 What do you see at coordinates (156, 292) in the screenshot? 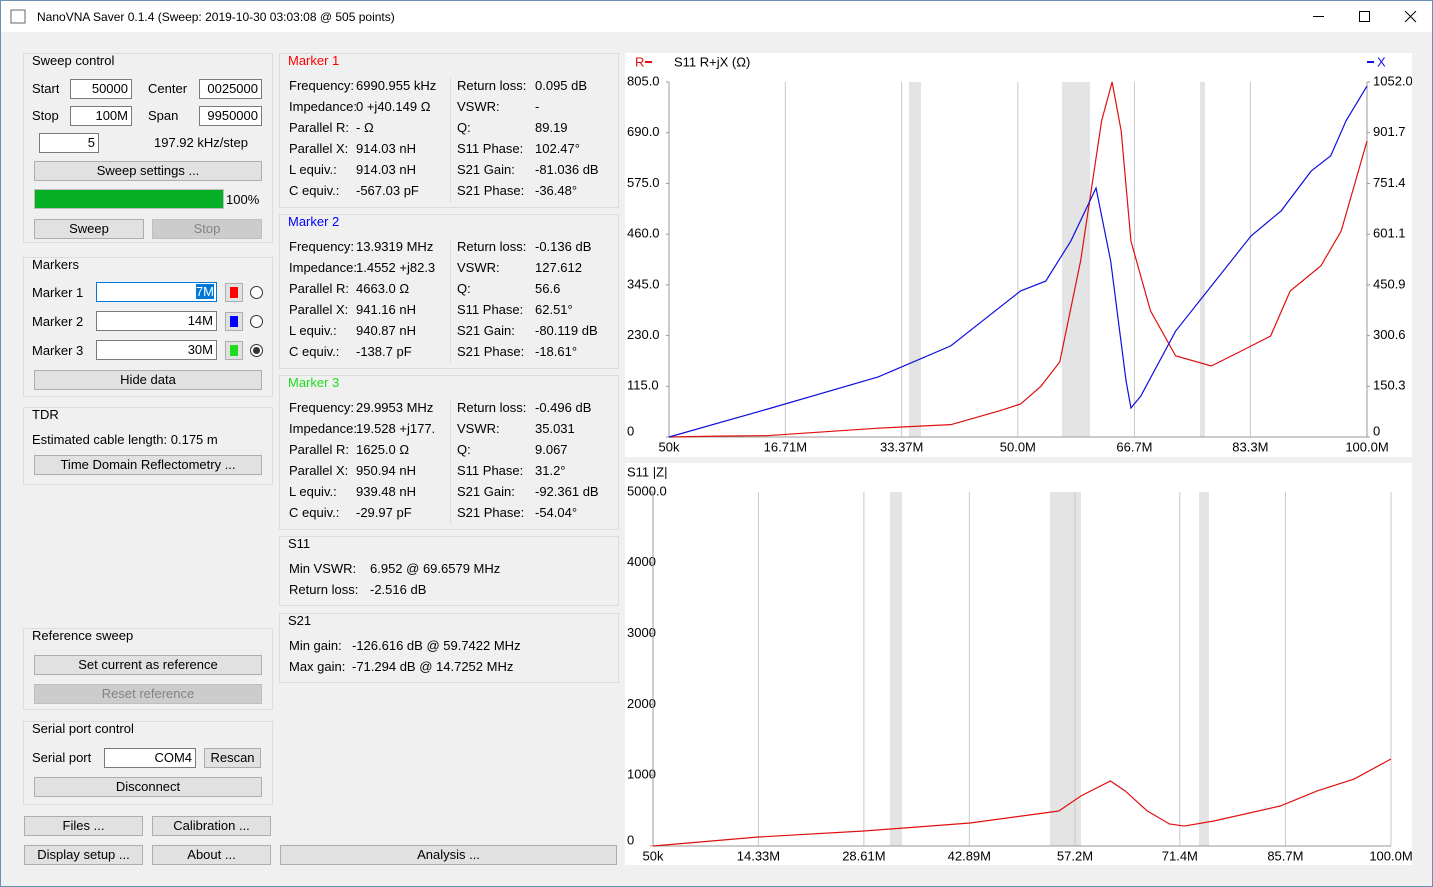
I see `marker-input: 7M` at bounding box center [156, 292].